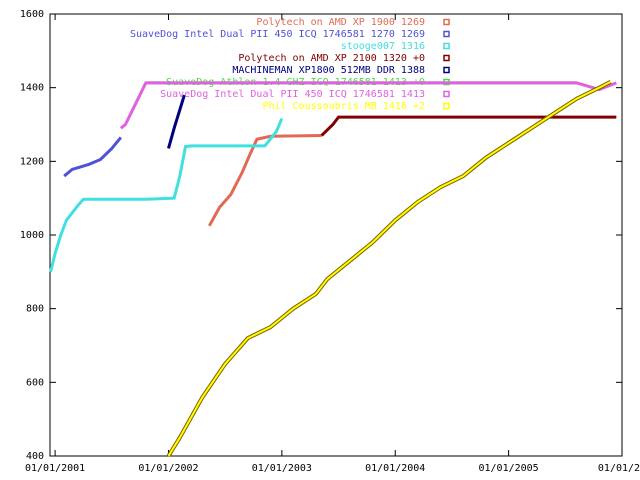 This screenshot has height=480, width=640. Describe the element at coordinates (383, 46) in the screenshot. I see `legend-label: stooge007 1316` at that location.